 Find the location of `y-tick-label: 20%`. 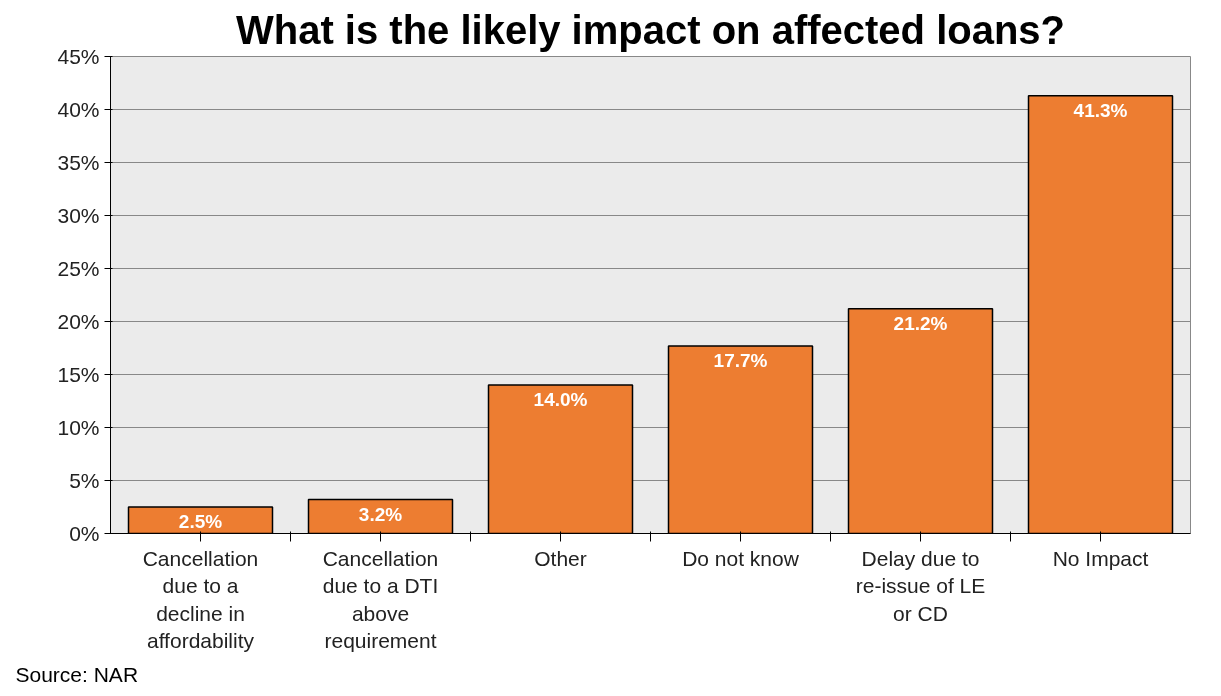

y-tick-label: 20% is located at coordinates (78, 321).